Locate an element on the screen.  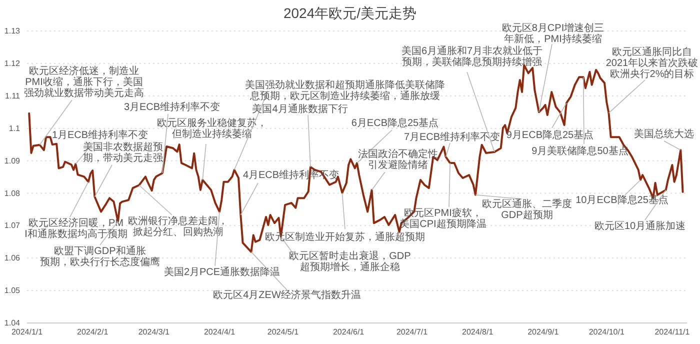
y-tick-label: 1.11 is located at coordinates (13, 95).